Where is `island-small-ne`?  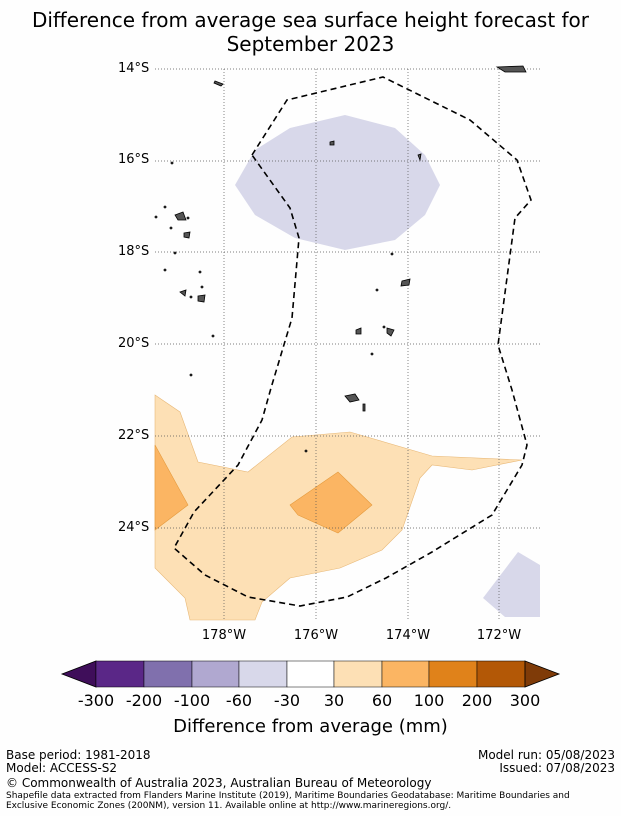
island-small-ne is located at coordinates (419, 157).